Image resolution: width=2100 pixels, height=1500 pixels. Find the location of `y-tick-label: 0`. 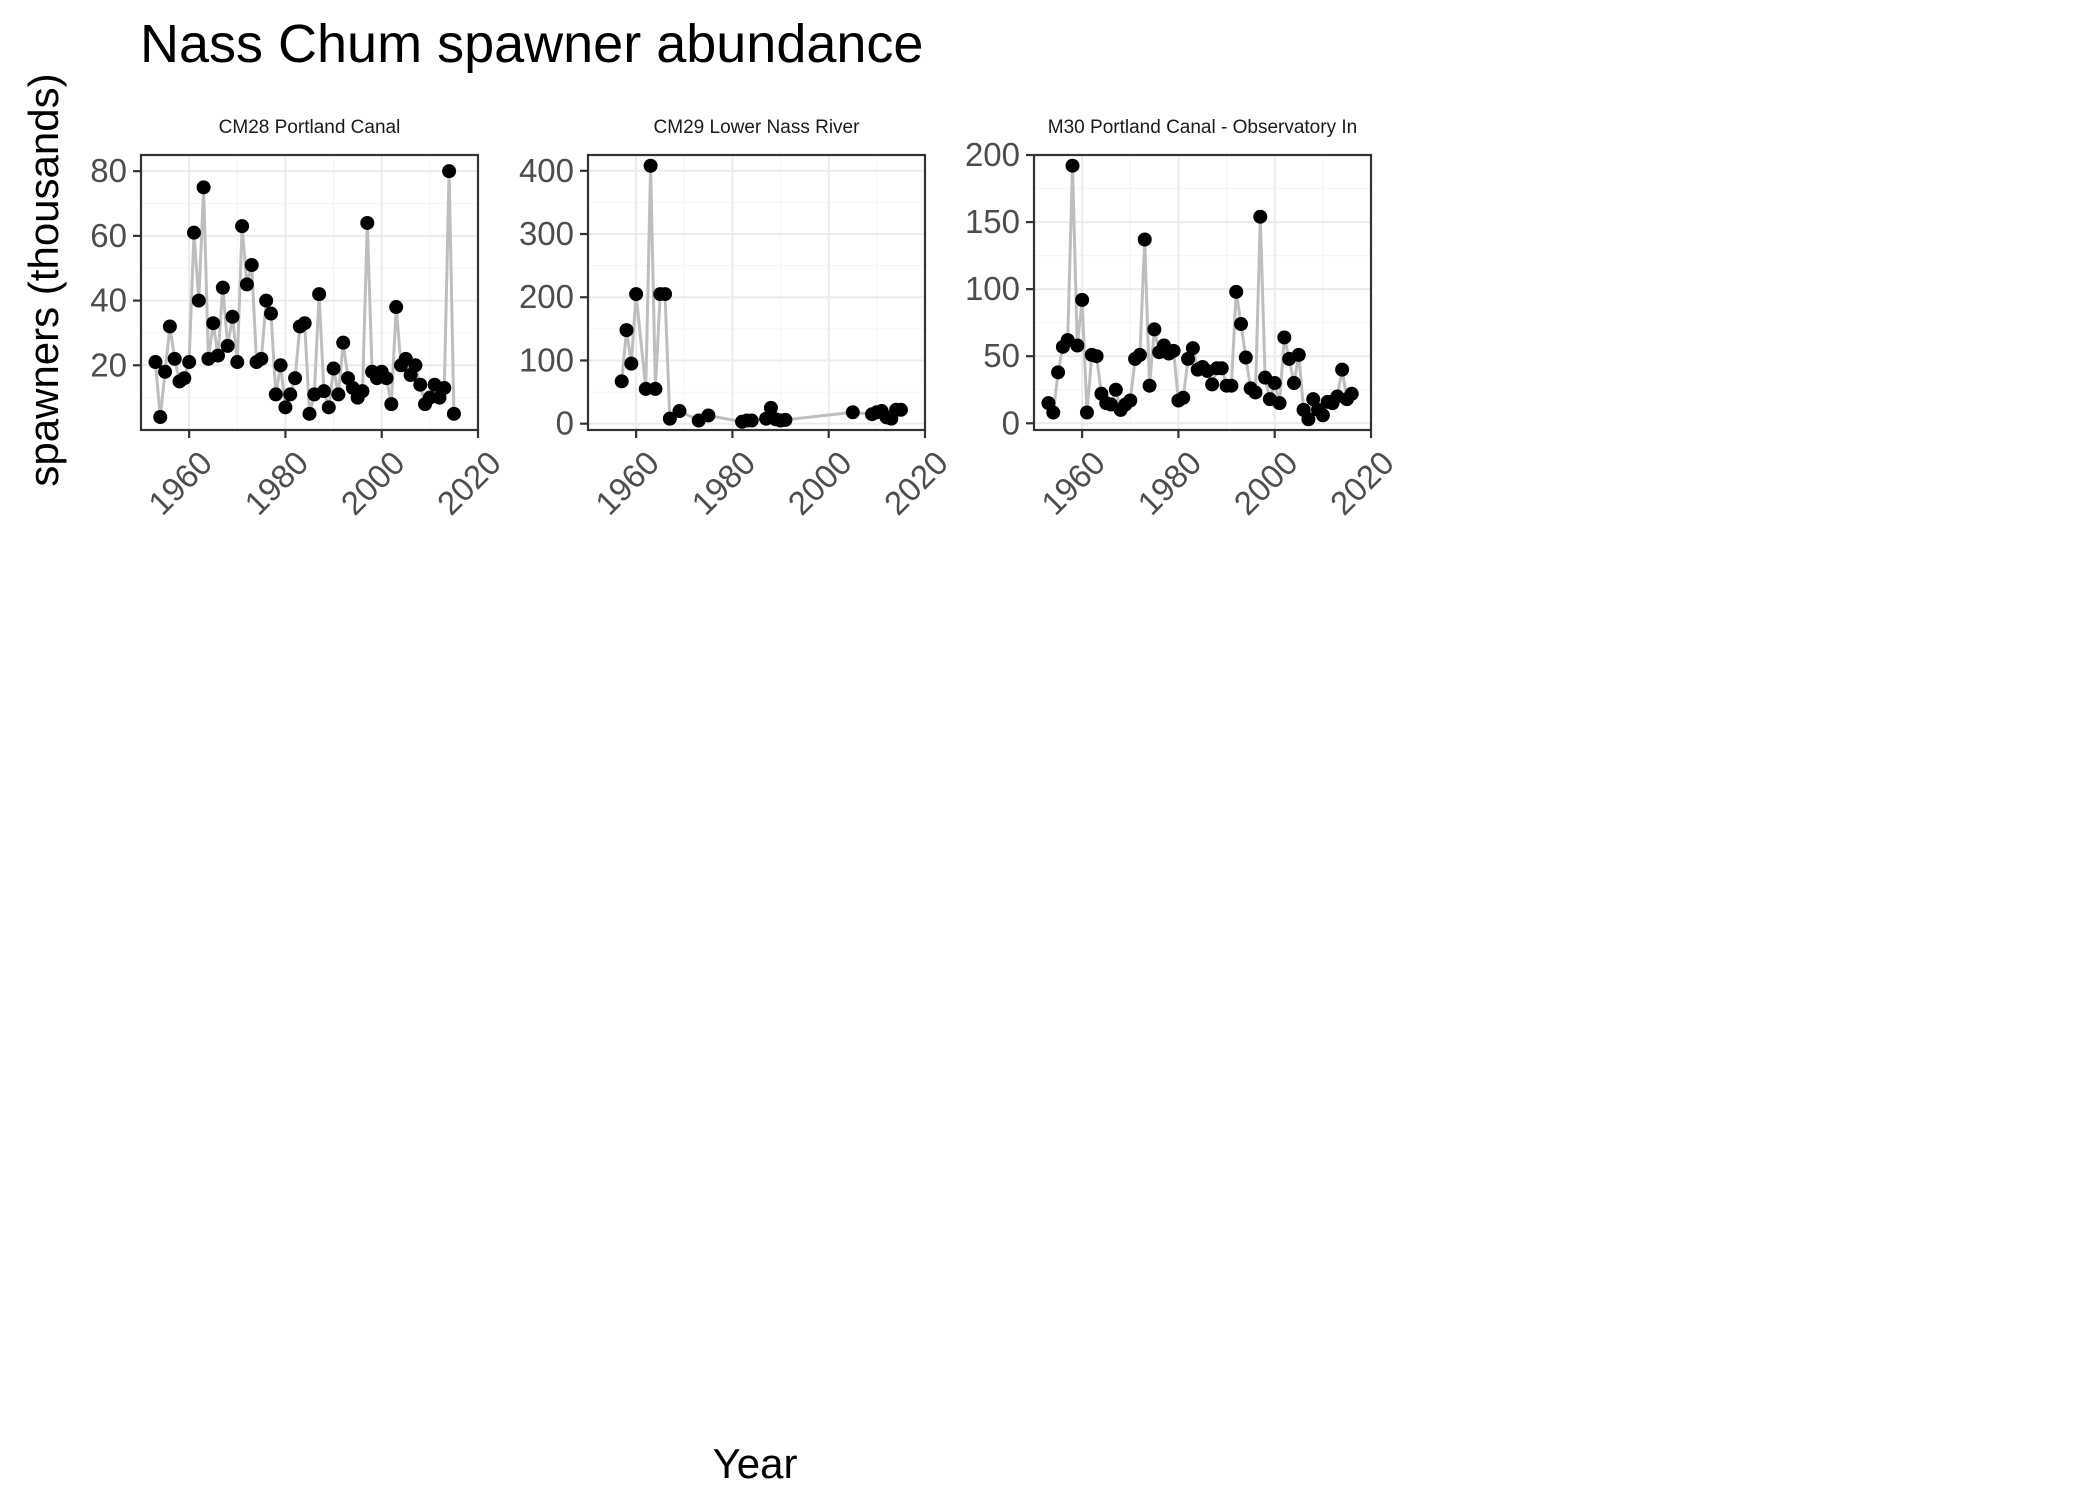

y-tick-label: 0 is located at coordinates (565, 423).